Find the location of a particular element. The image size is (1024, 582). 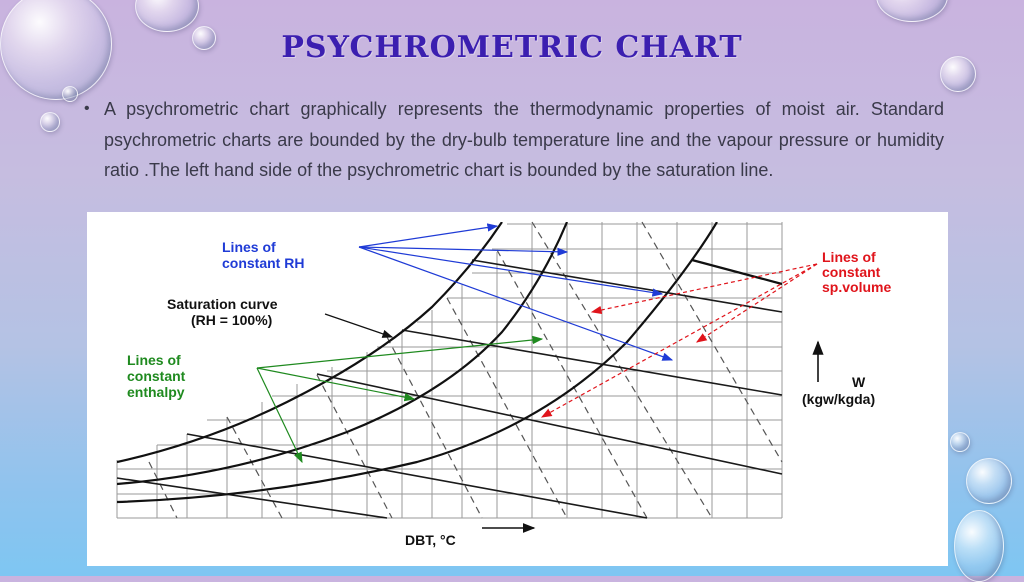

enthalpy-label-line2: constant is located at coordinates (156, 376).